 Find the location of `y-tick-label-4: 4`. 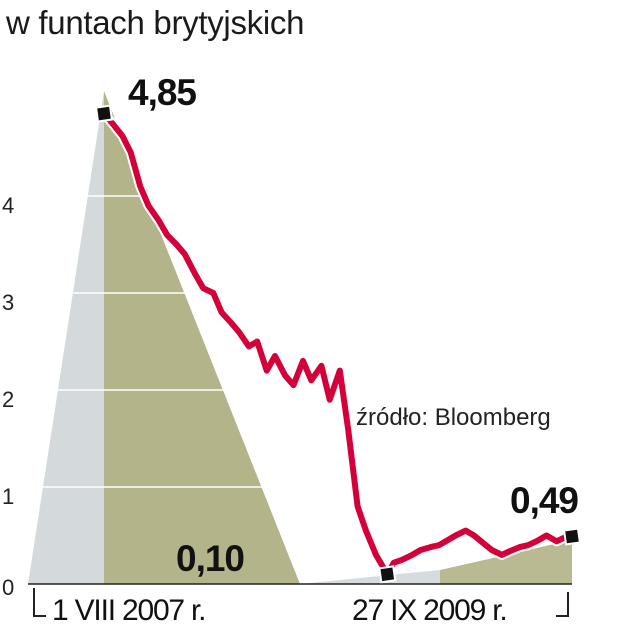

y-tick-label-4: 4 is located at coordinates (8, 205).